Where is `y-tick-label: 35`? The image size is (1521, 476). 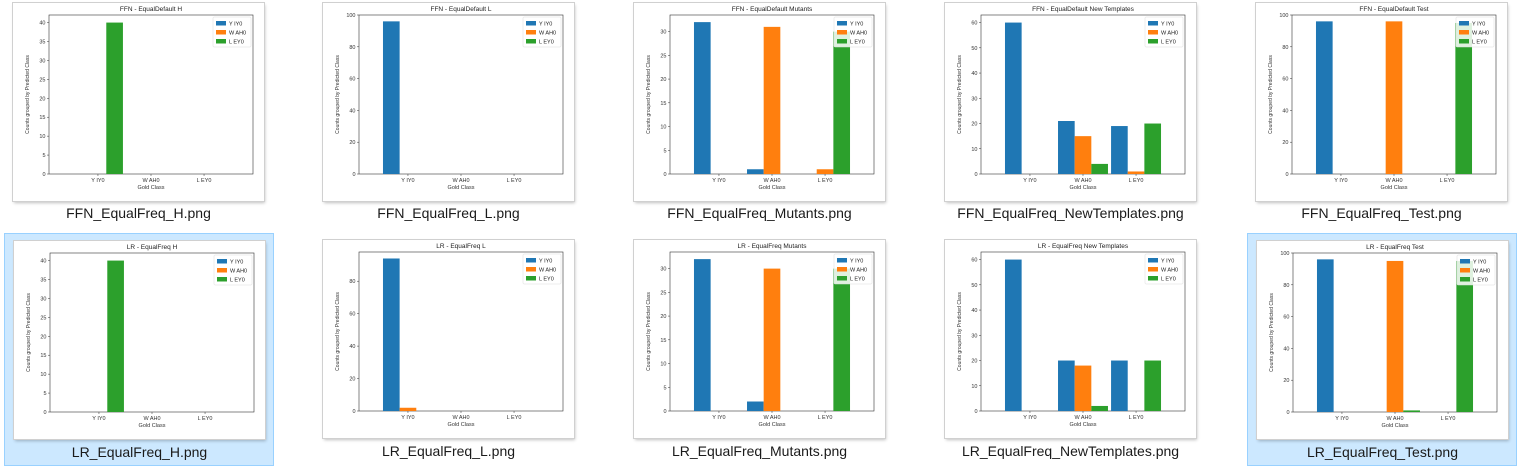 y-tick-label: 35 is located at coordinates (43, 281).